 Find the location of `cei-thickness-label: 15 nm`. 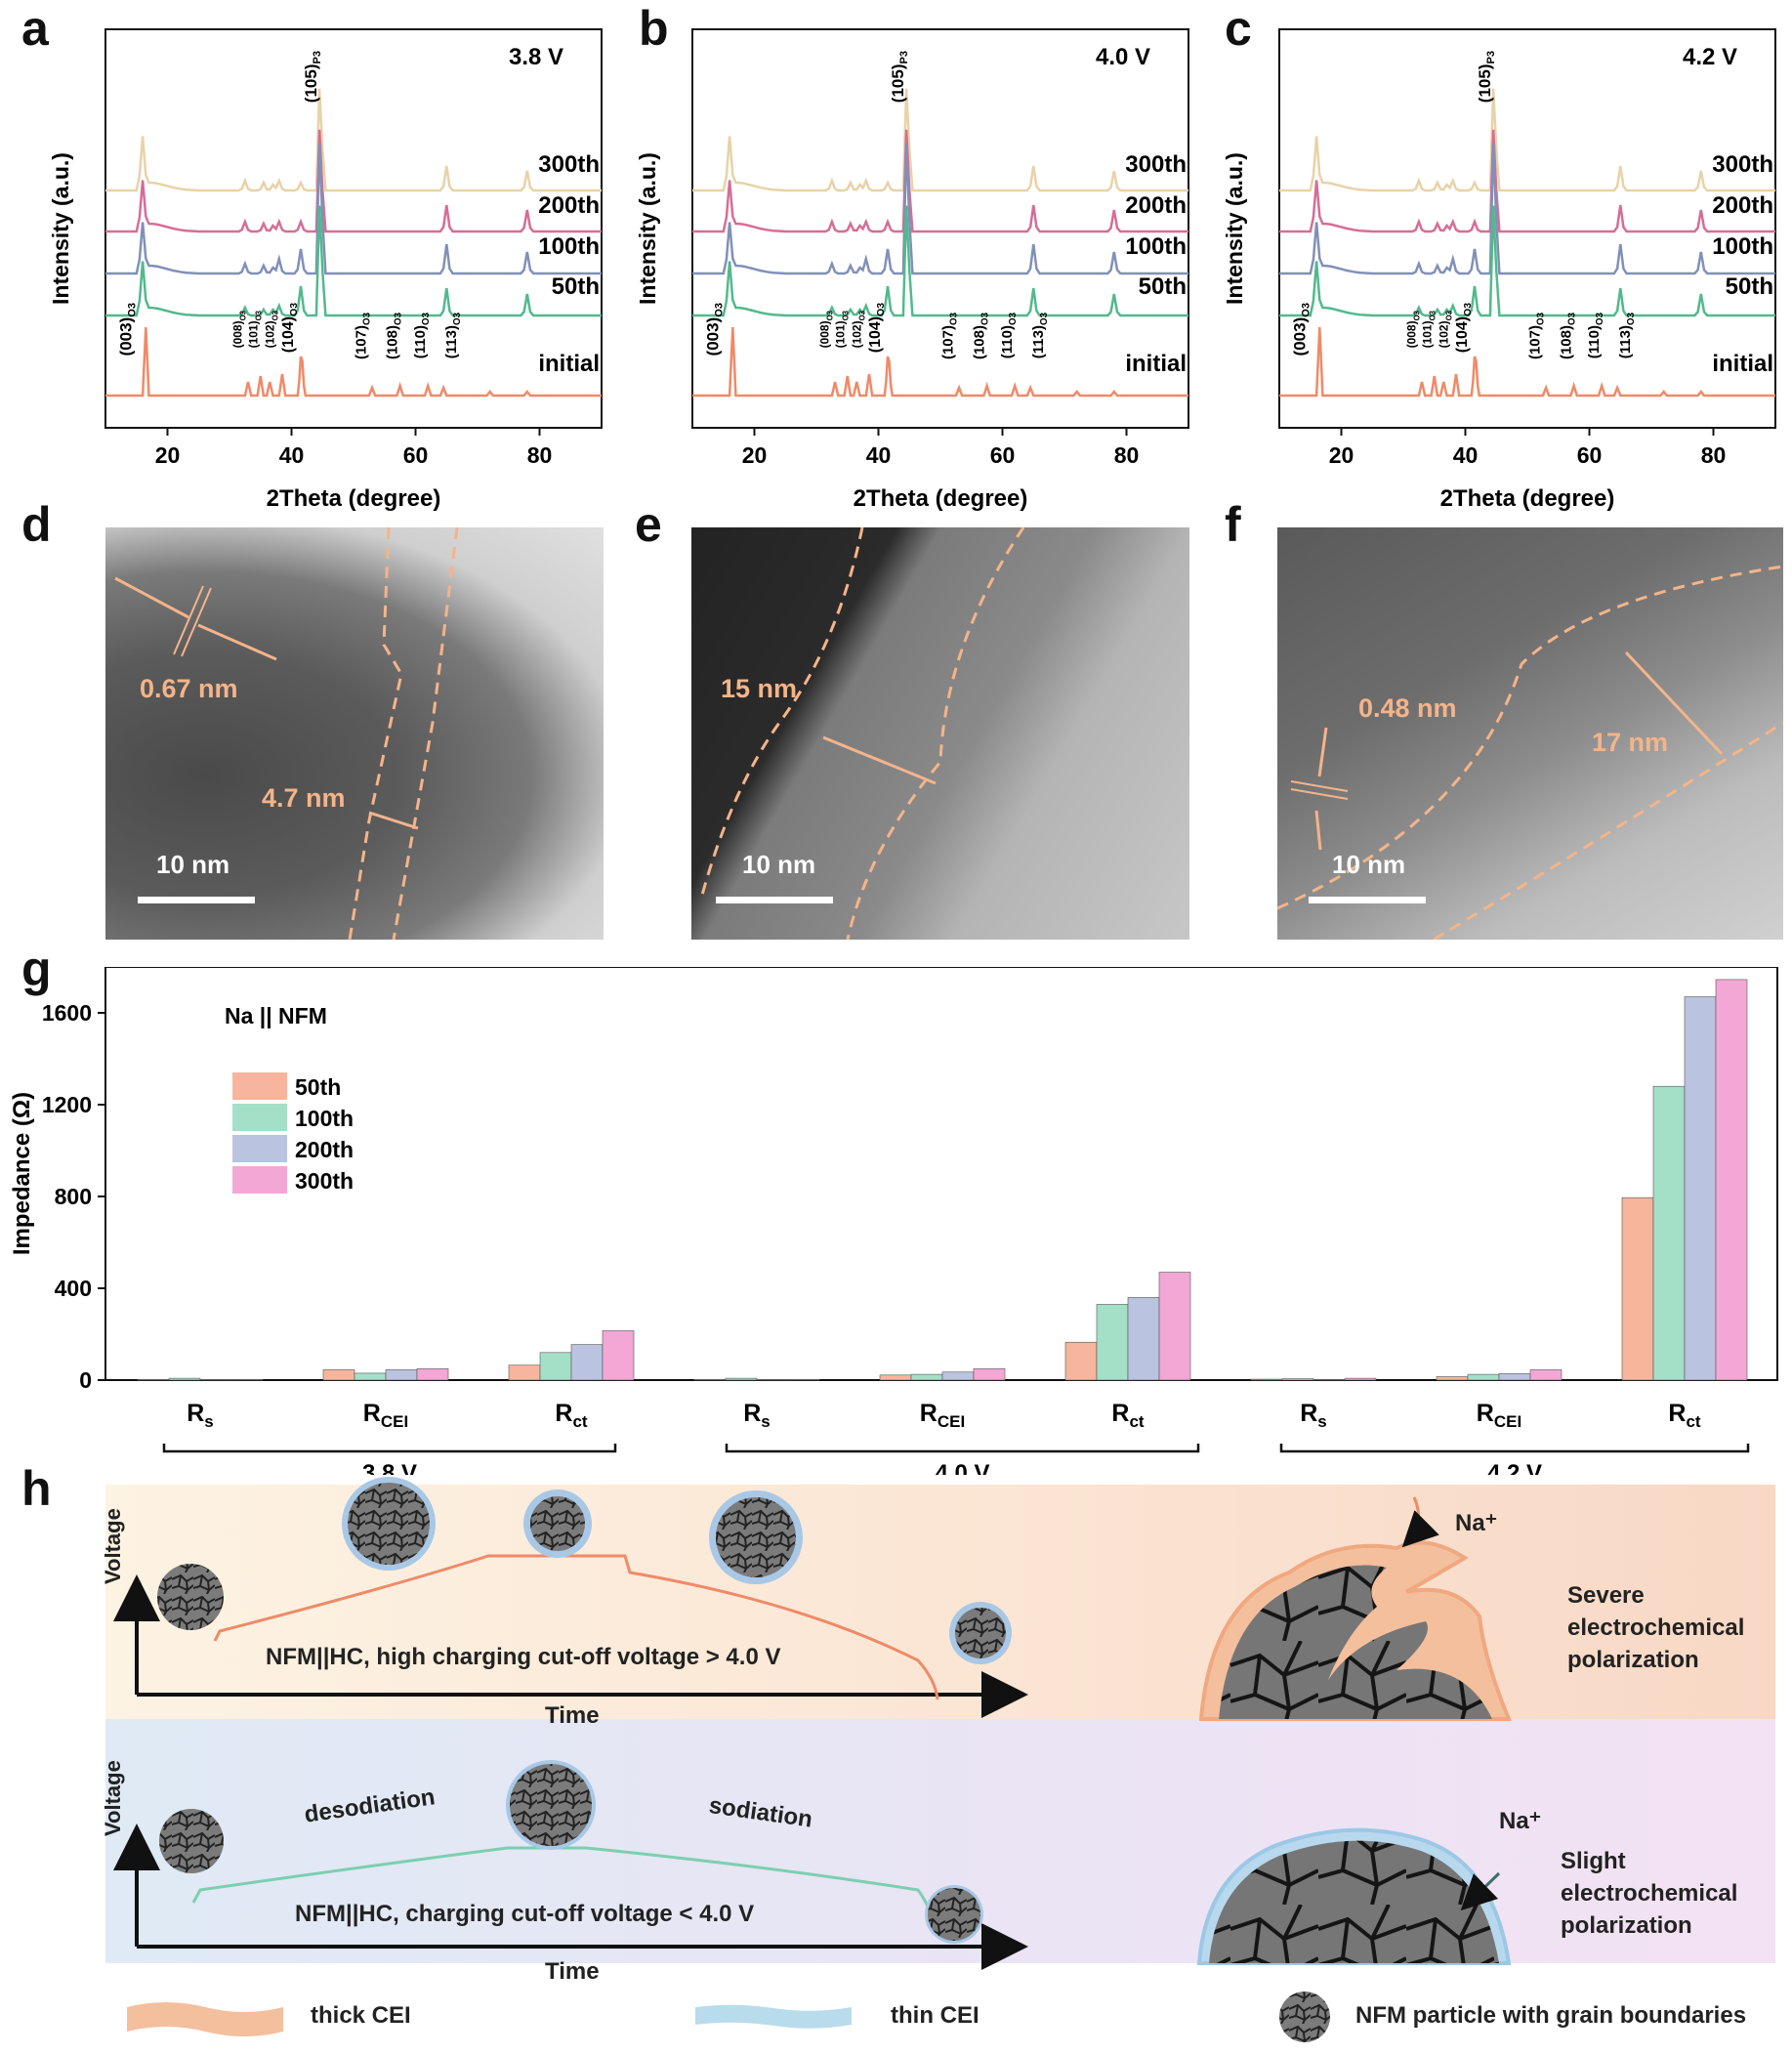

cei-thickness-label: 15 nm is located at coordinates (760, 688).